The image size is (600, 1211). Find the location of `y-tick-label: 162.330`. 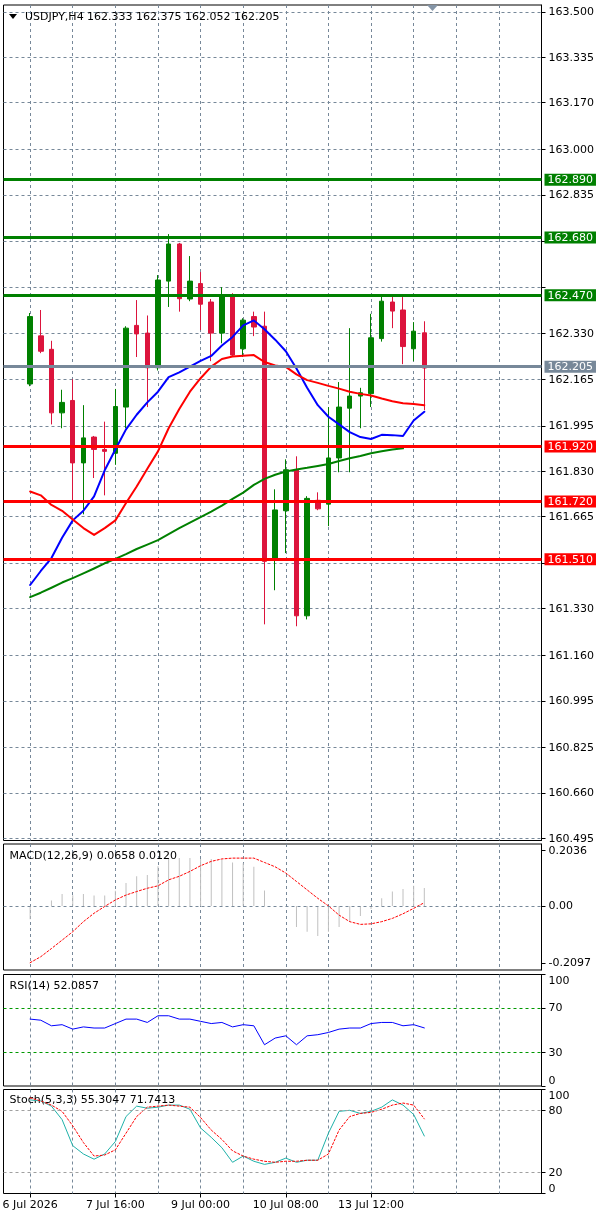

y-tick-label: 162.330 is located at coordinates (571, 334).